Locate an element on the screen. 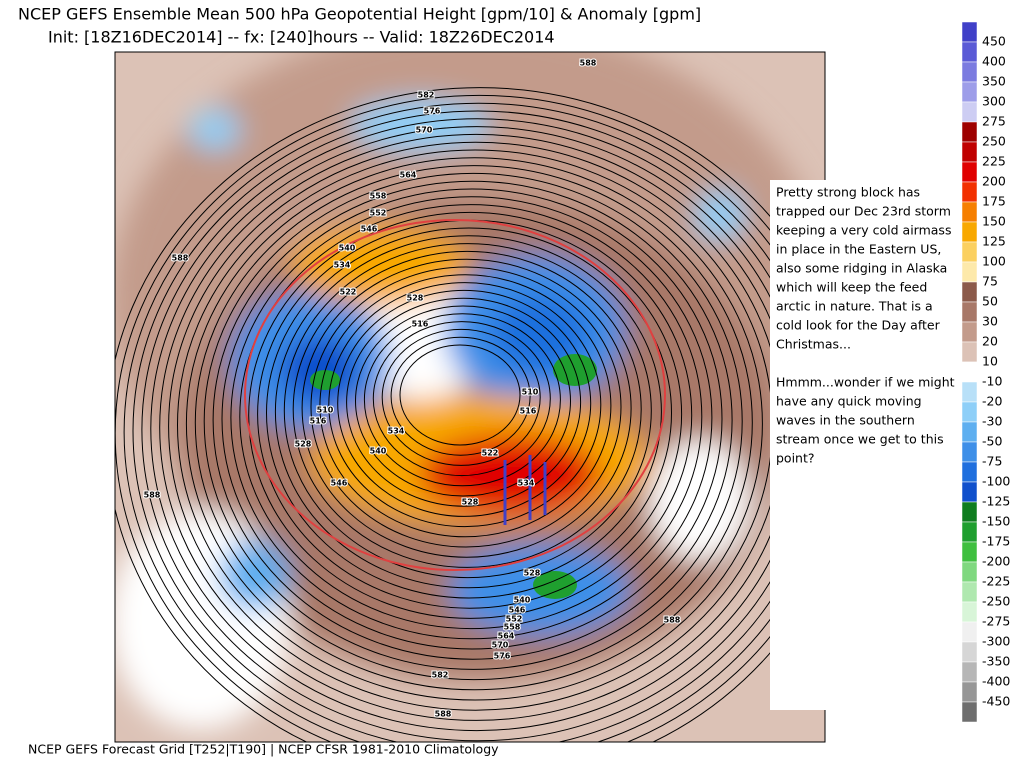  colorbar-label: 150 is located at coordinates (994, 221).